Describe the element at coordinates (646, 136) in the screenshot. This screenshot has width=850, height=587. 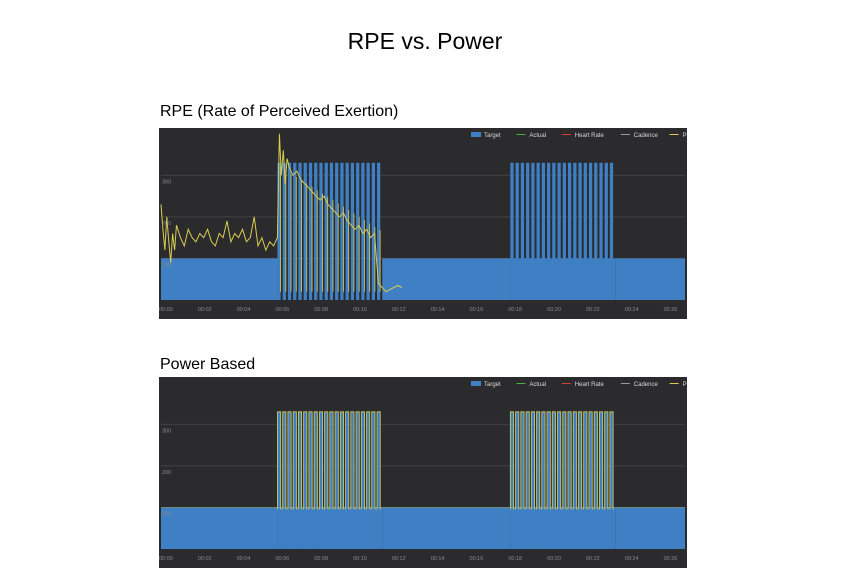
I see `legend-label-3: Cadence` at that location.